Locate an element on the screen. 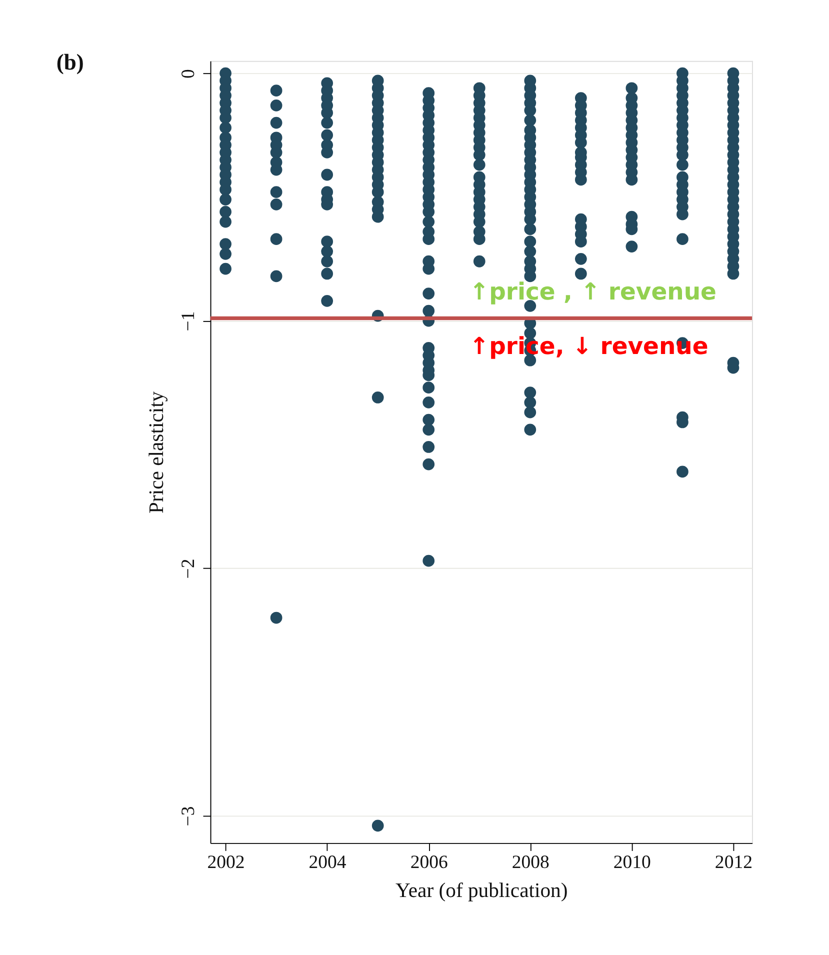 This screenshot has width=829, height=955. x-tick-label: 2010 is located at coordinates (632, 862).